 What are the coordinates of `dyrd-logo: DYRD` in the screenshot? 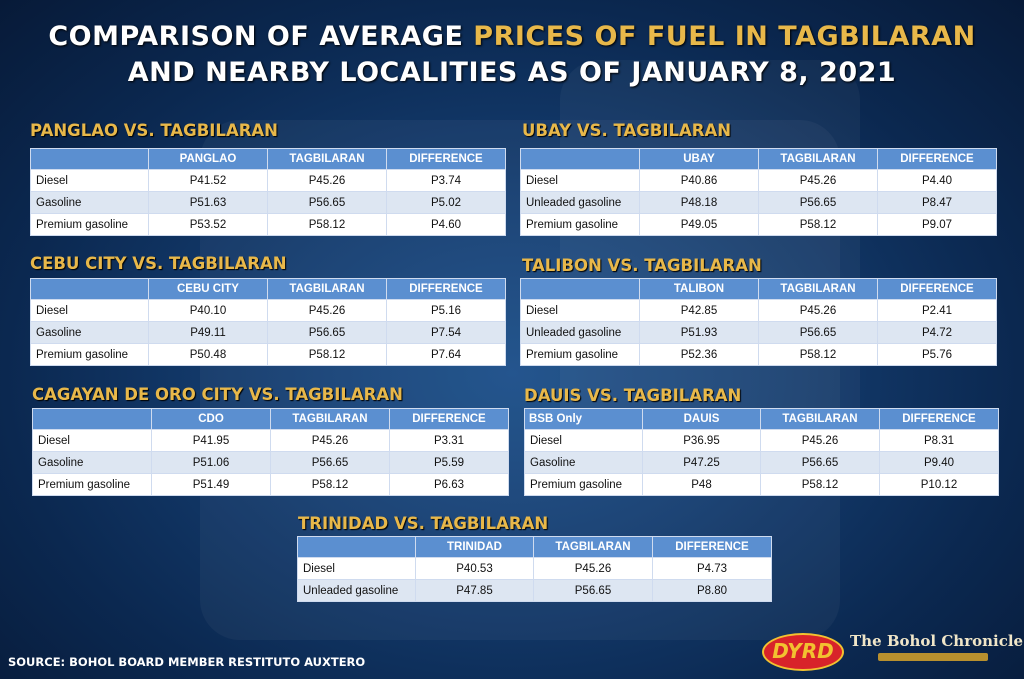 It's located at (803, 652).